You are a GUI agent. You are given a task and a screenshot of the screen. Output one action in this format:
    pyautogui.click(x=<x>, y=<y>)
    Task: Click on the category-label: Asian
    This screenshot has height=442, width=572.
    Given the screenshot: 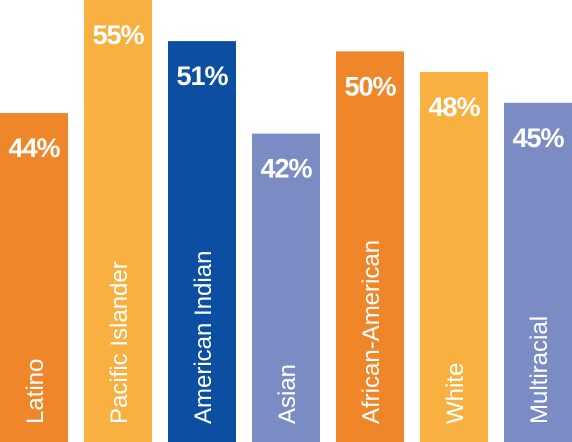 What is the action you would take?
    pyautogui.click(x=287, y=394)
    